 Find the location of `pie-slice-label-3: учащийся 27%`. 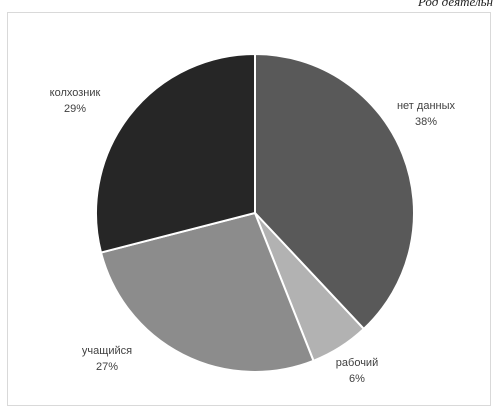

pie-slice-label-3: учащийся 27% is located at coordinates (107, 359).